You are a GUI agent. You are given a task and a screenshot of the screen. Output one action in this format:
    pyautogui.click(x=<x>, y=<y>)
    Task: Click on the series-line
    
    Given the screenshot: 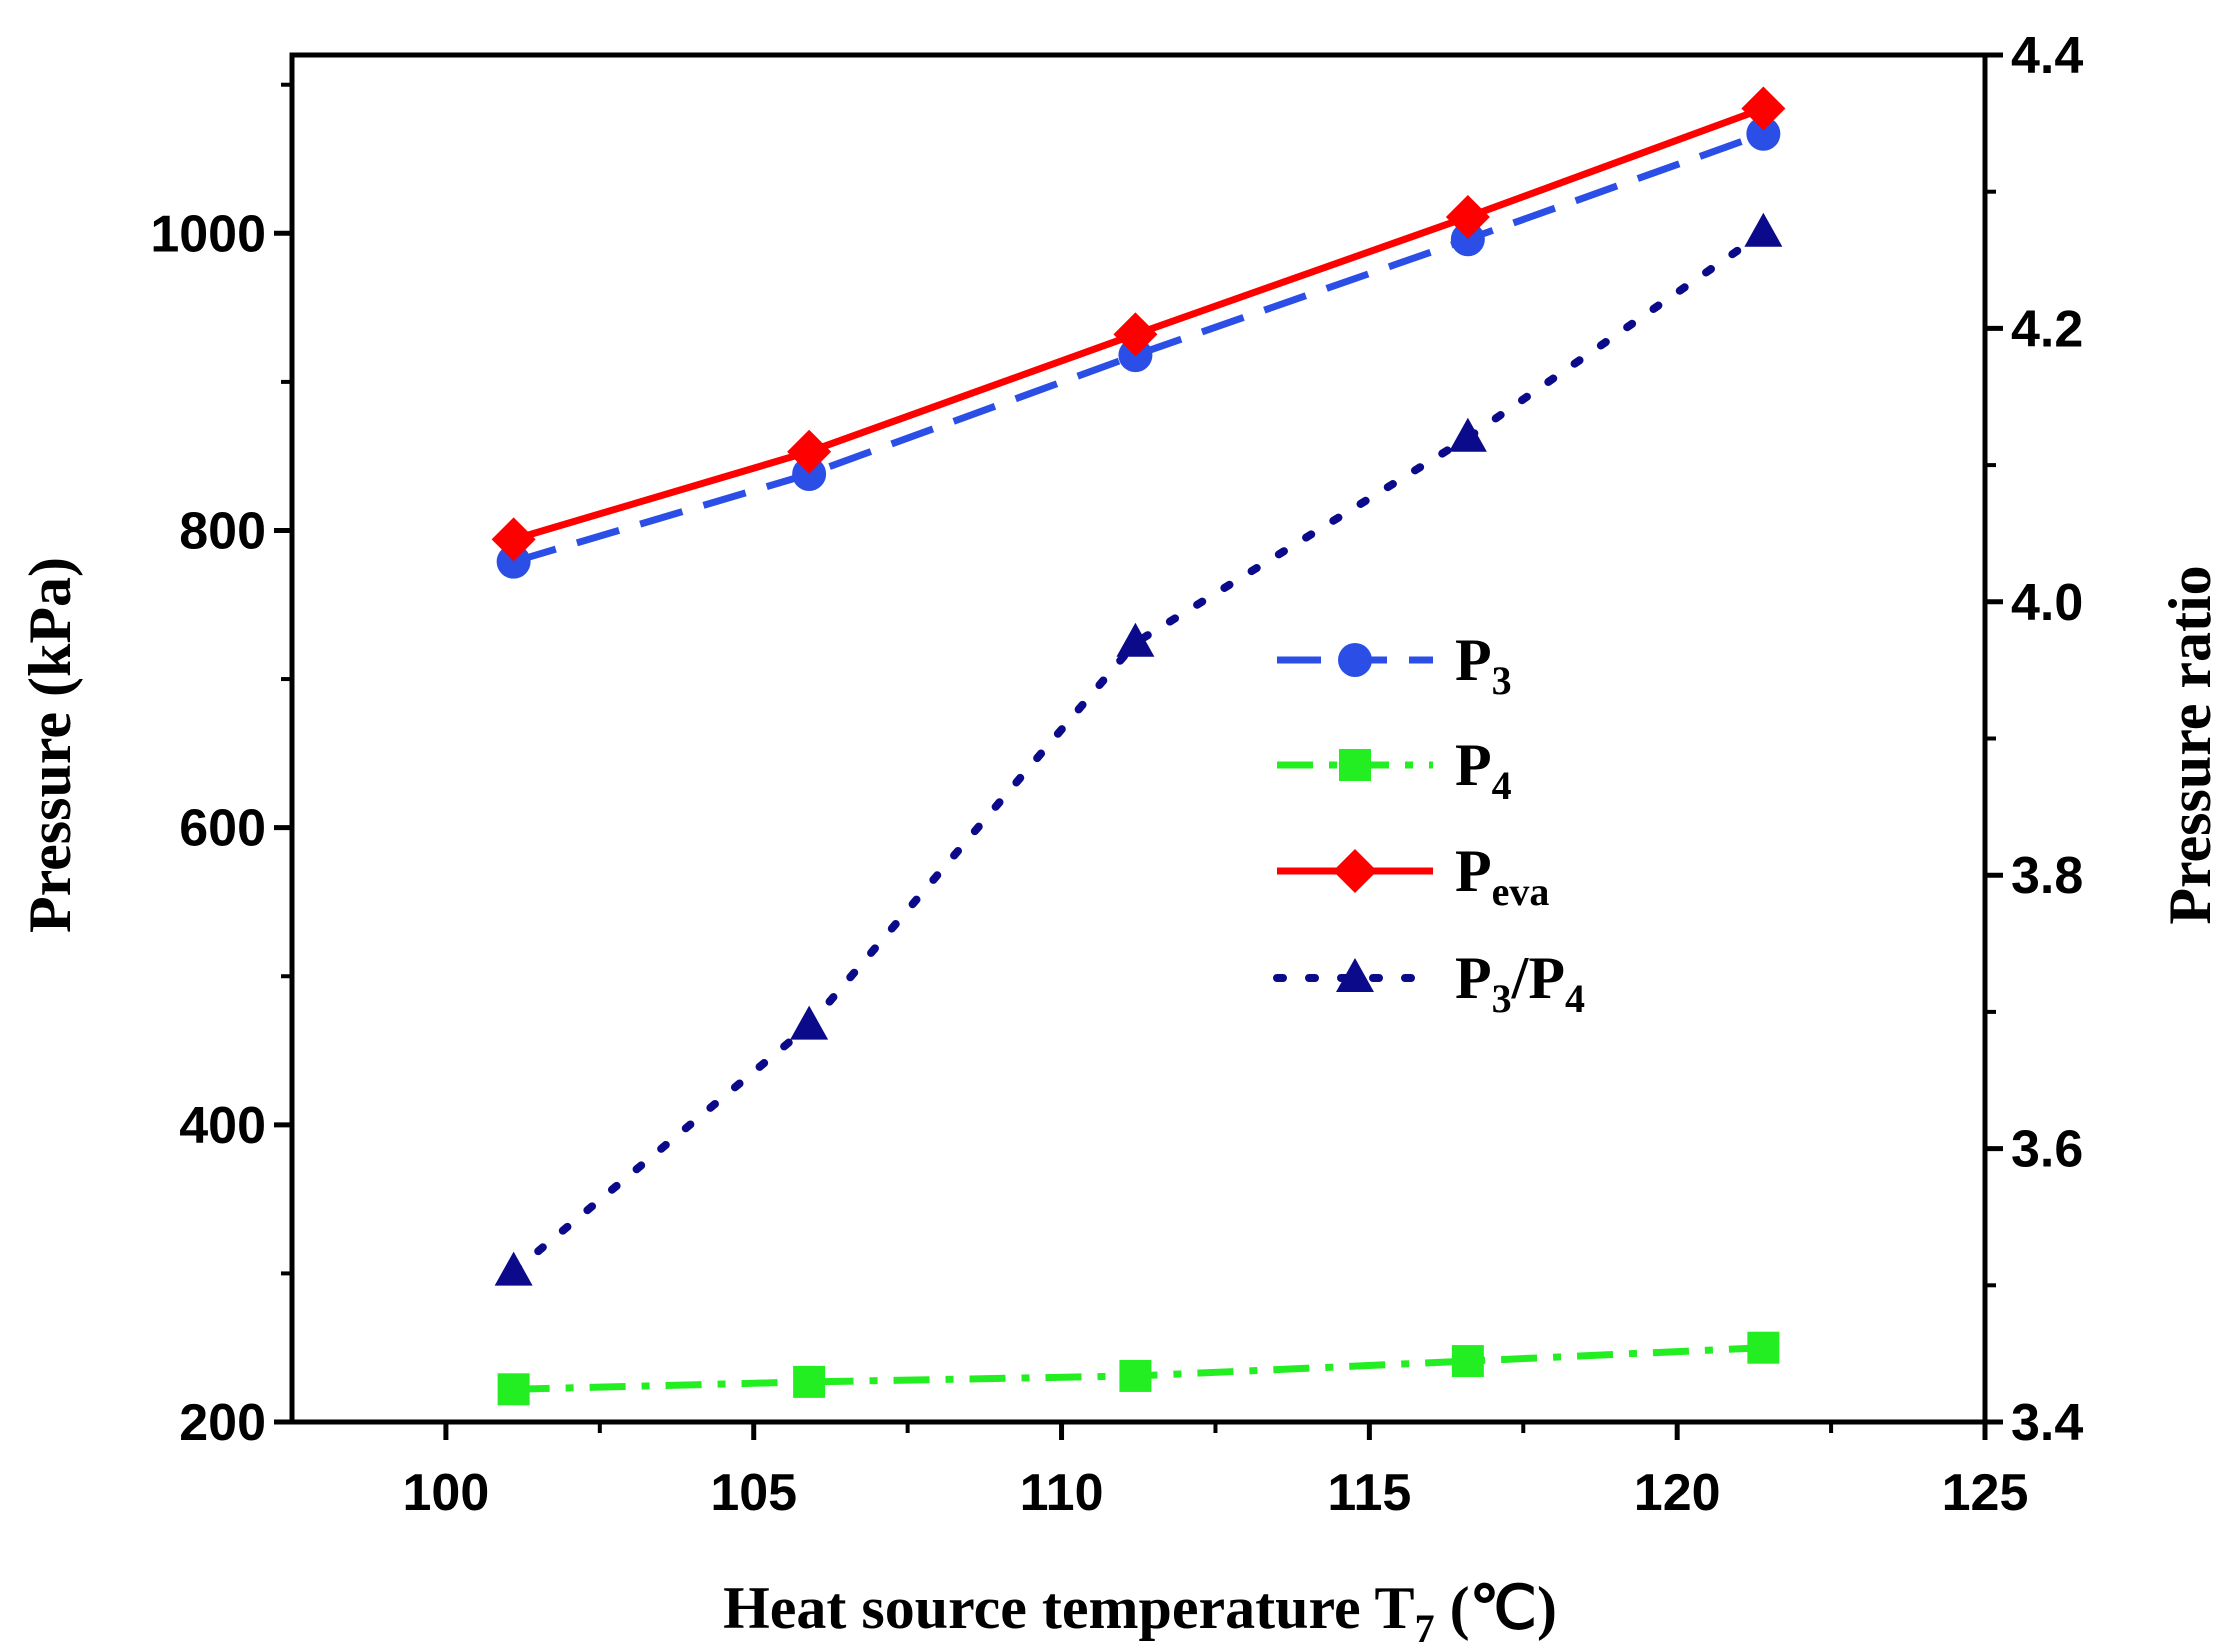 What is the action you would take?
    pyautogui.click(x=1138, y=348)
    